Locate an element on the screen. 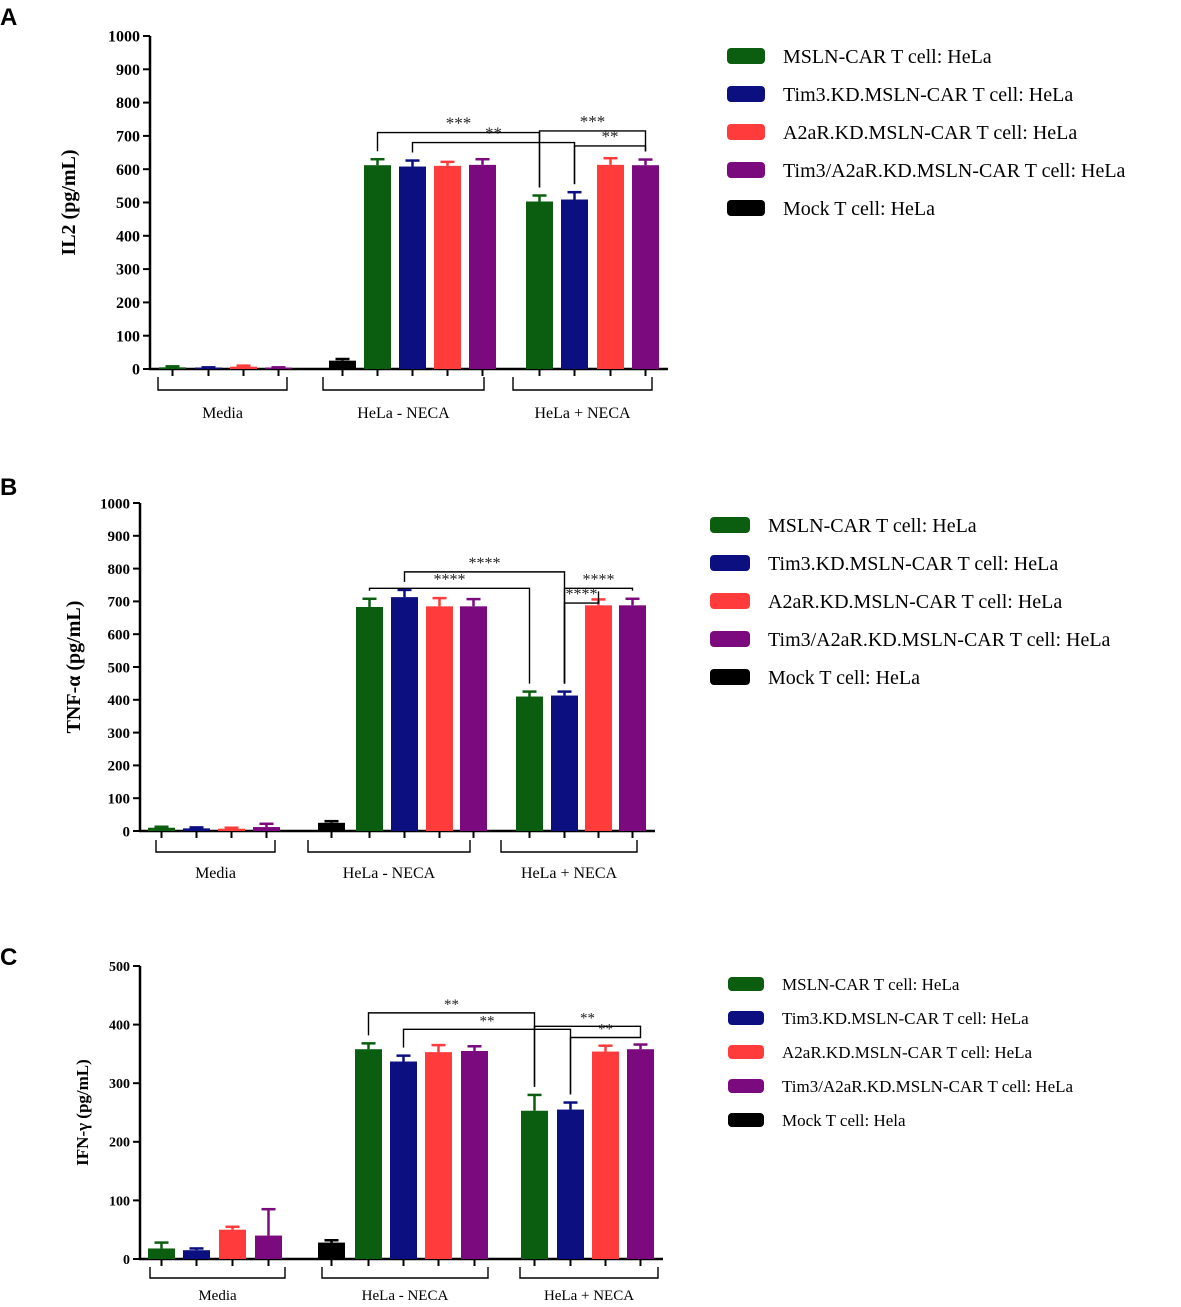 This screenshot has width=1181, height=1307. panel-letter: B is located at coordinates (8, 487).